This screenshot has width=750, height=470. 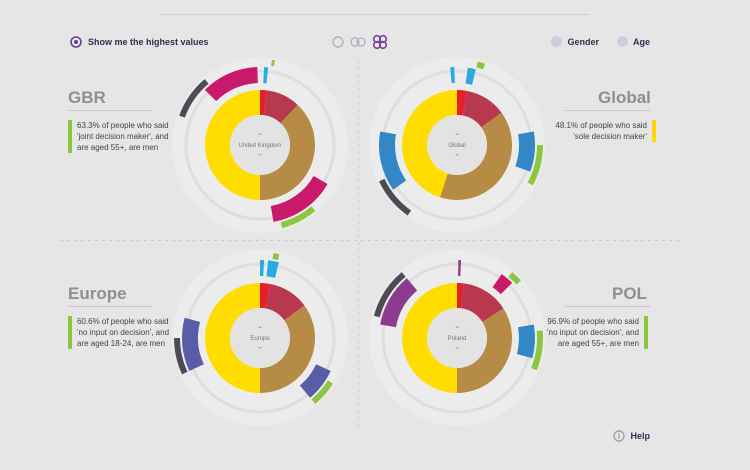 I want to click on help-button: i Help, so click(x=631, y=436).